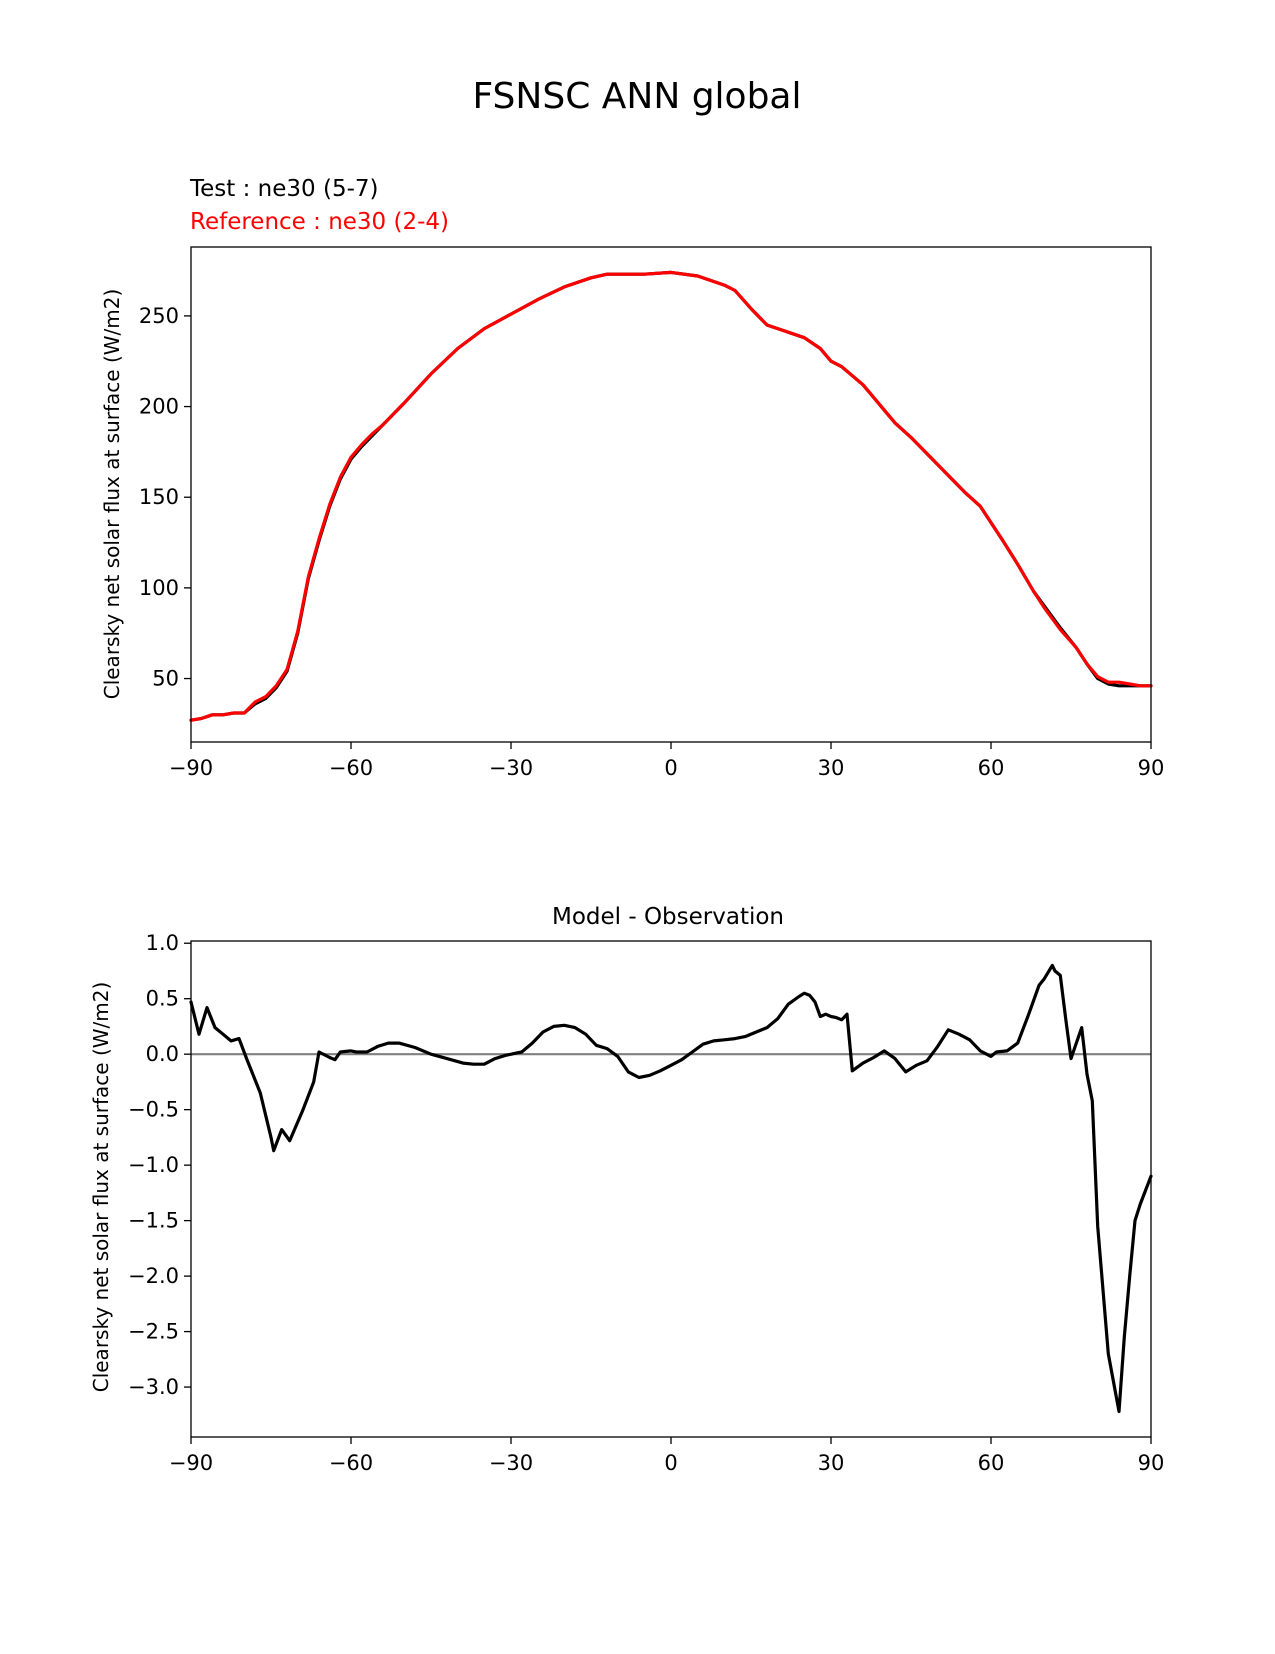 The height and width of the screenshot is (1654, 1275). I want to click on bottom-x-tick-label: −60, so click(351, 1463).